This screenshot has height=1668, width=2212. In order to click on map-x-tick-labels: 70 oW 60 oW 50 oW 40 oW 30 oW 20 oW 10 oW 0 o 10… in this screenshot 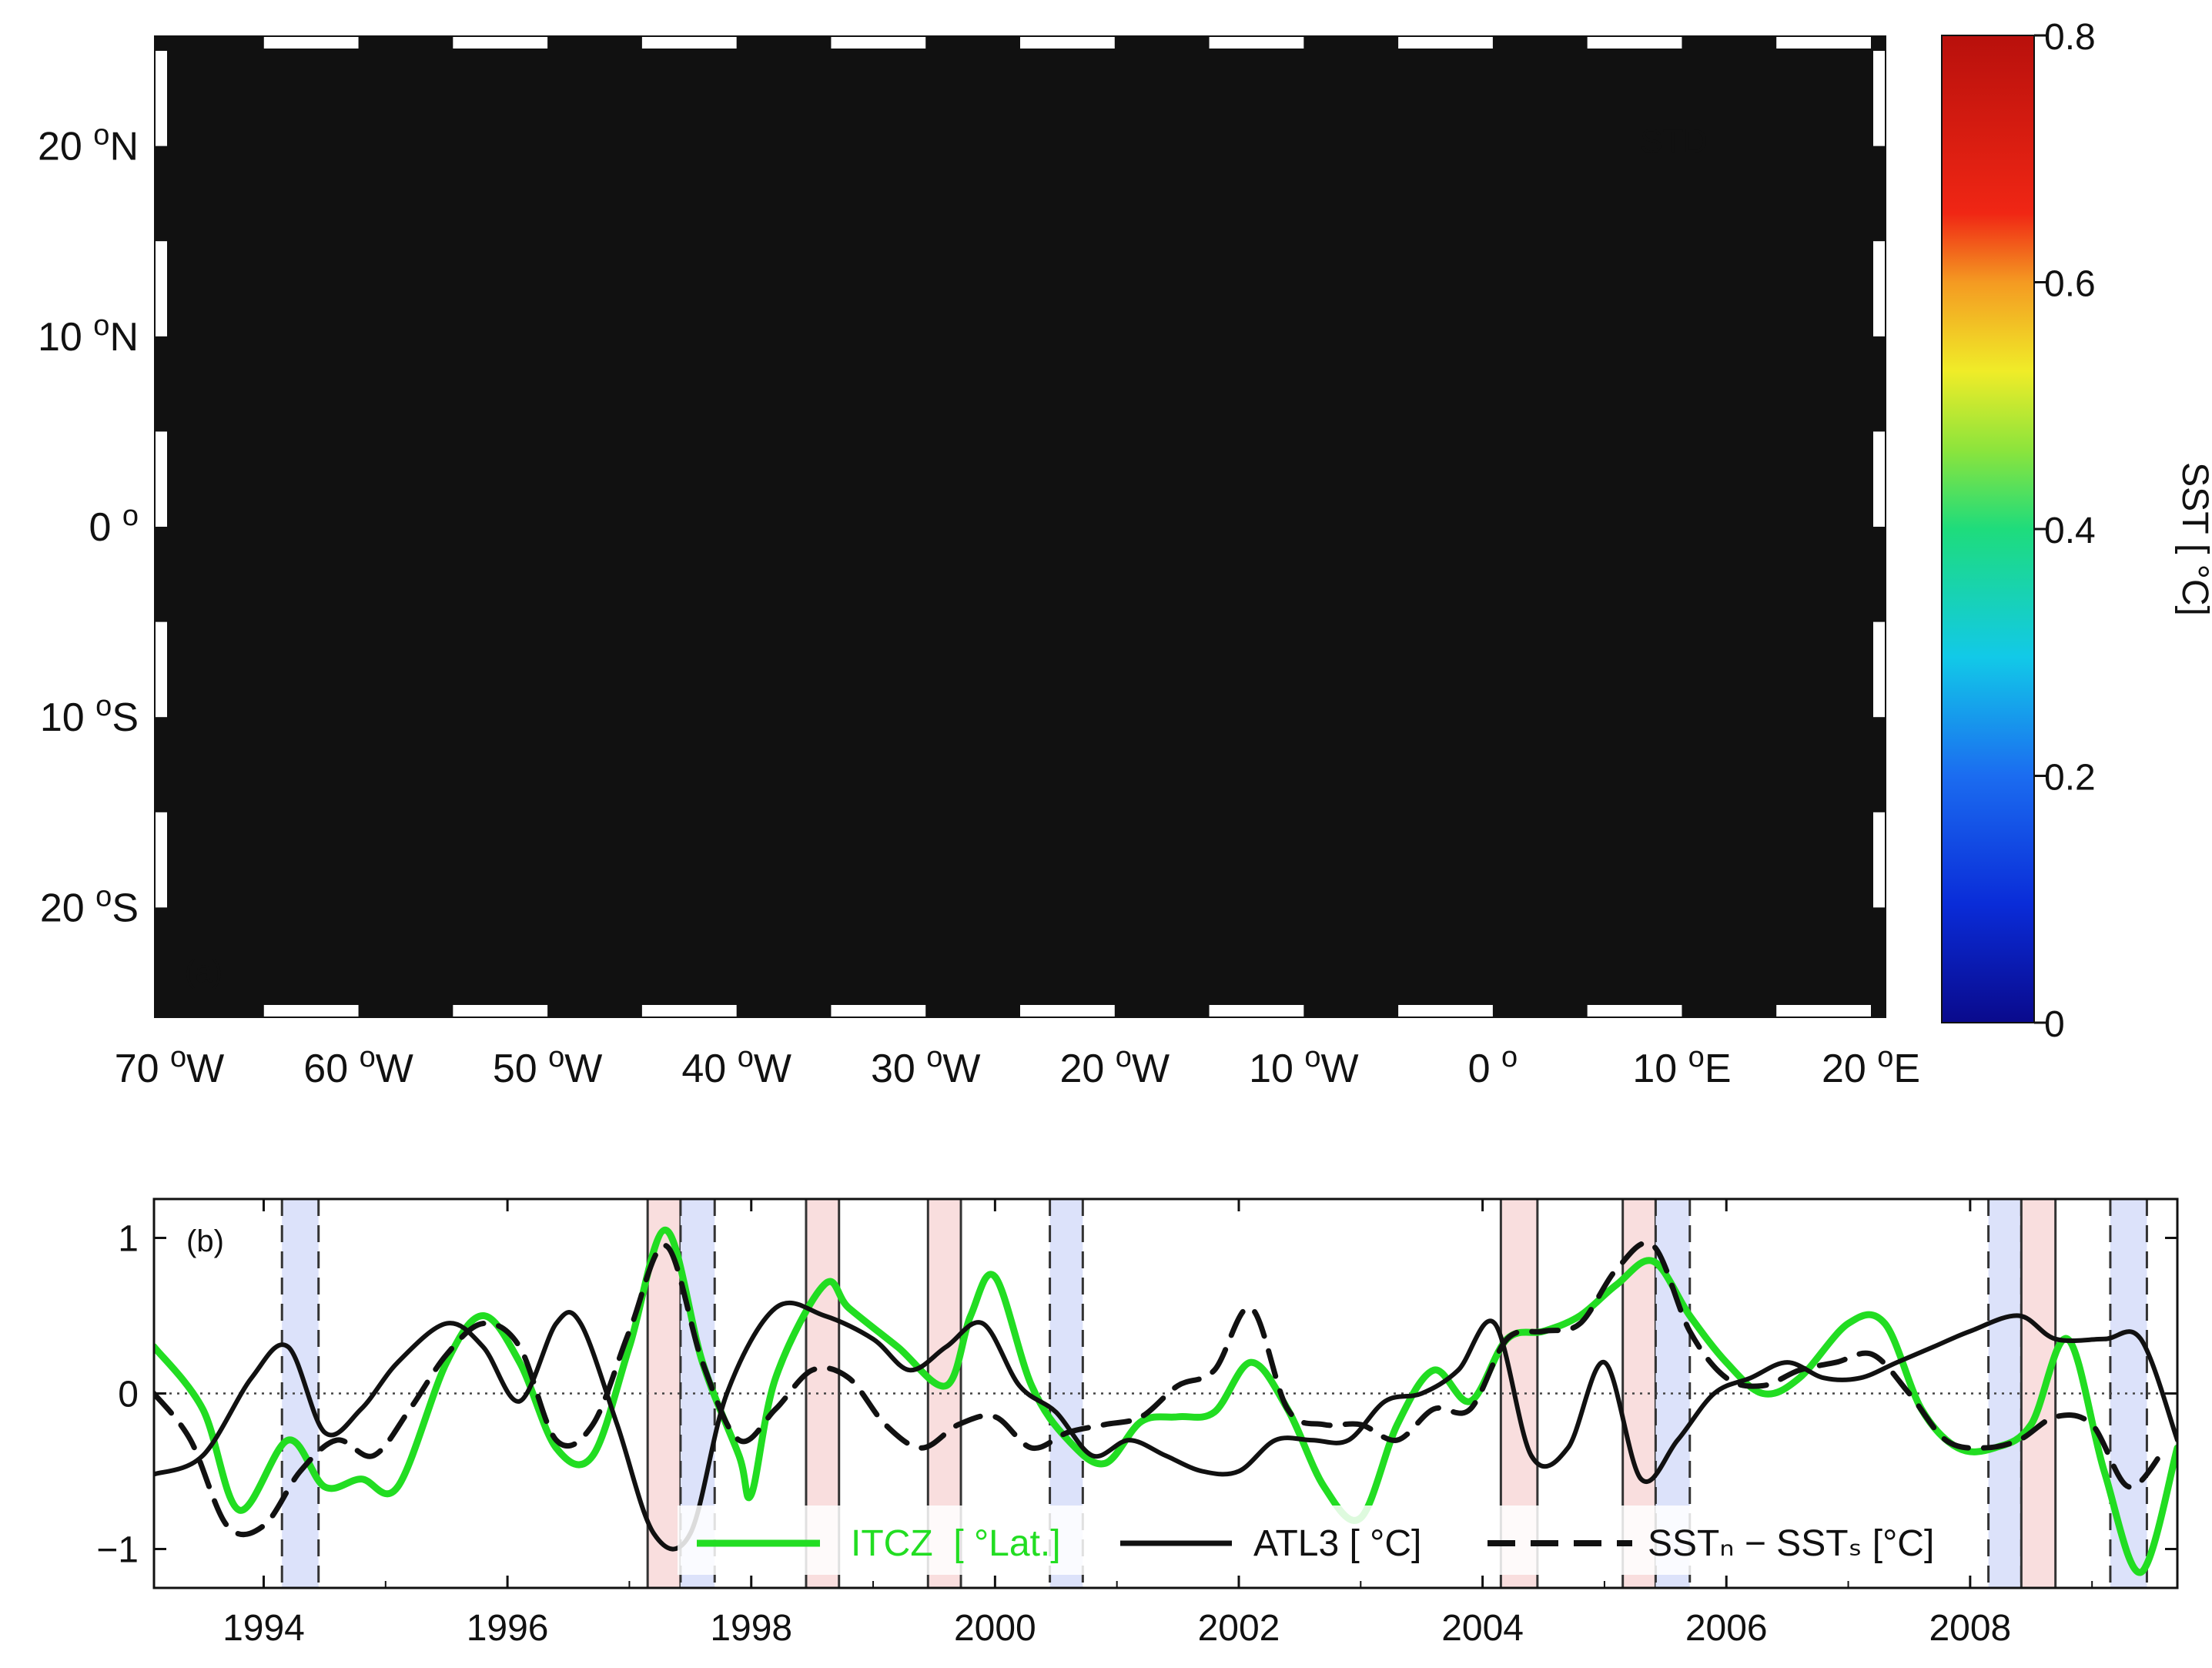, I will do `click(1017, 1066)`.